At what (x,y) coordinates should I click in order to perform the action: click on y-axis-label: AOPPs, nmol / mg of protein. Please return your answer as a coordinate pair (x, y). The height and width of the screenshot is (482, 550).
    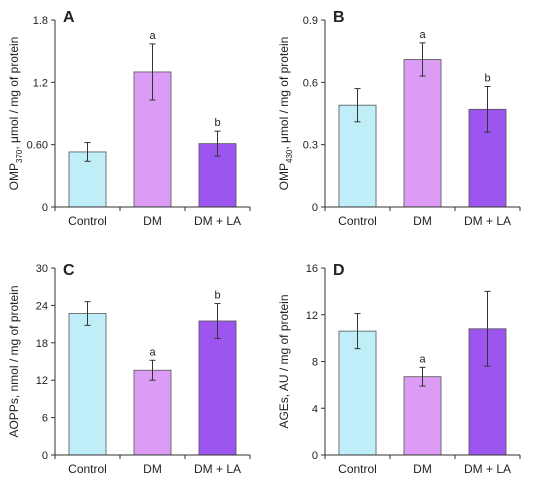
    Looking at the image, I should click on (14, 361).